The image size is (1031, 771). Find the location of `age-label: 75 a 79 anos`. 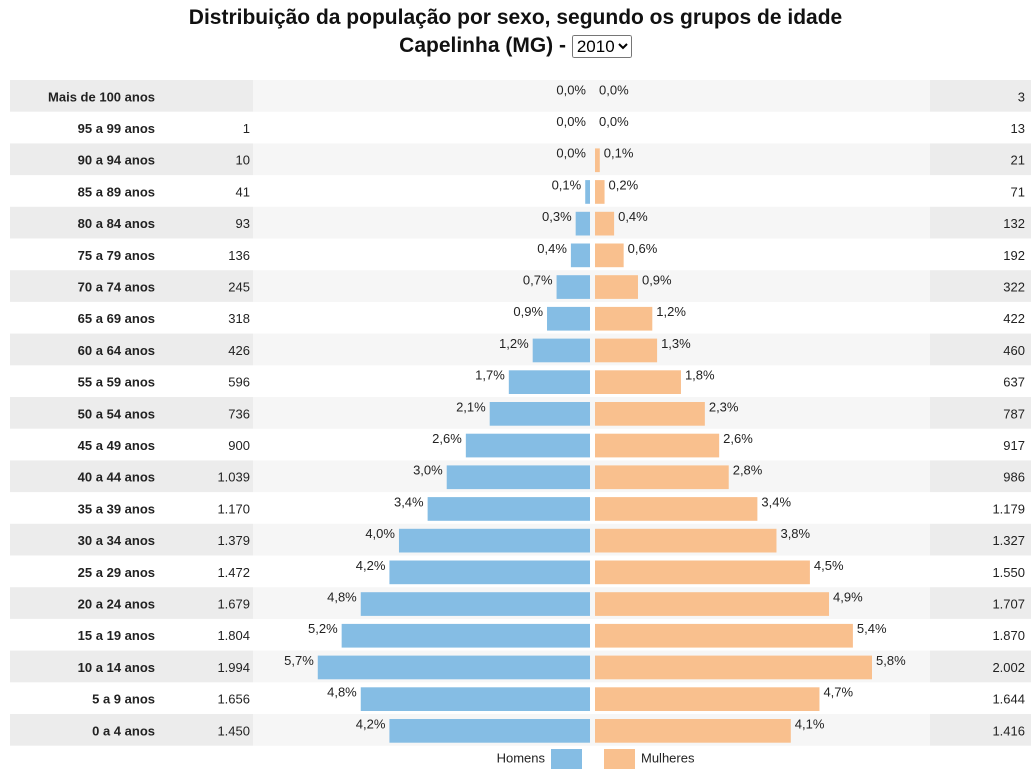

age-label: 75 a 79 anos is located at coordinates (116, 255).